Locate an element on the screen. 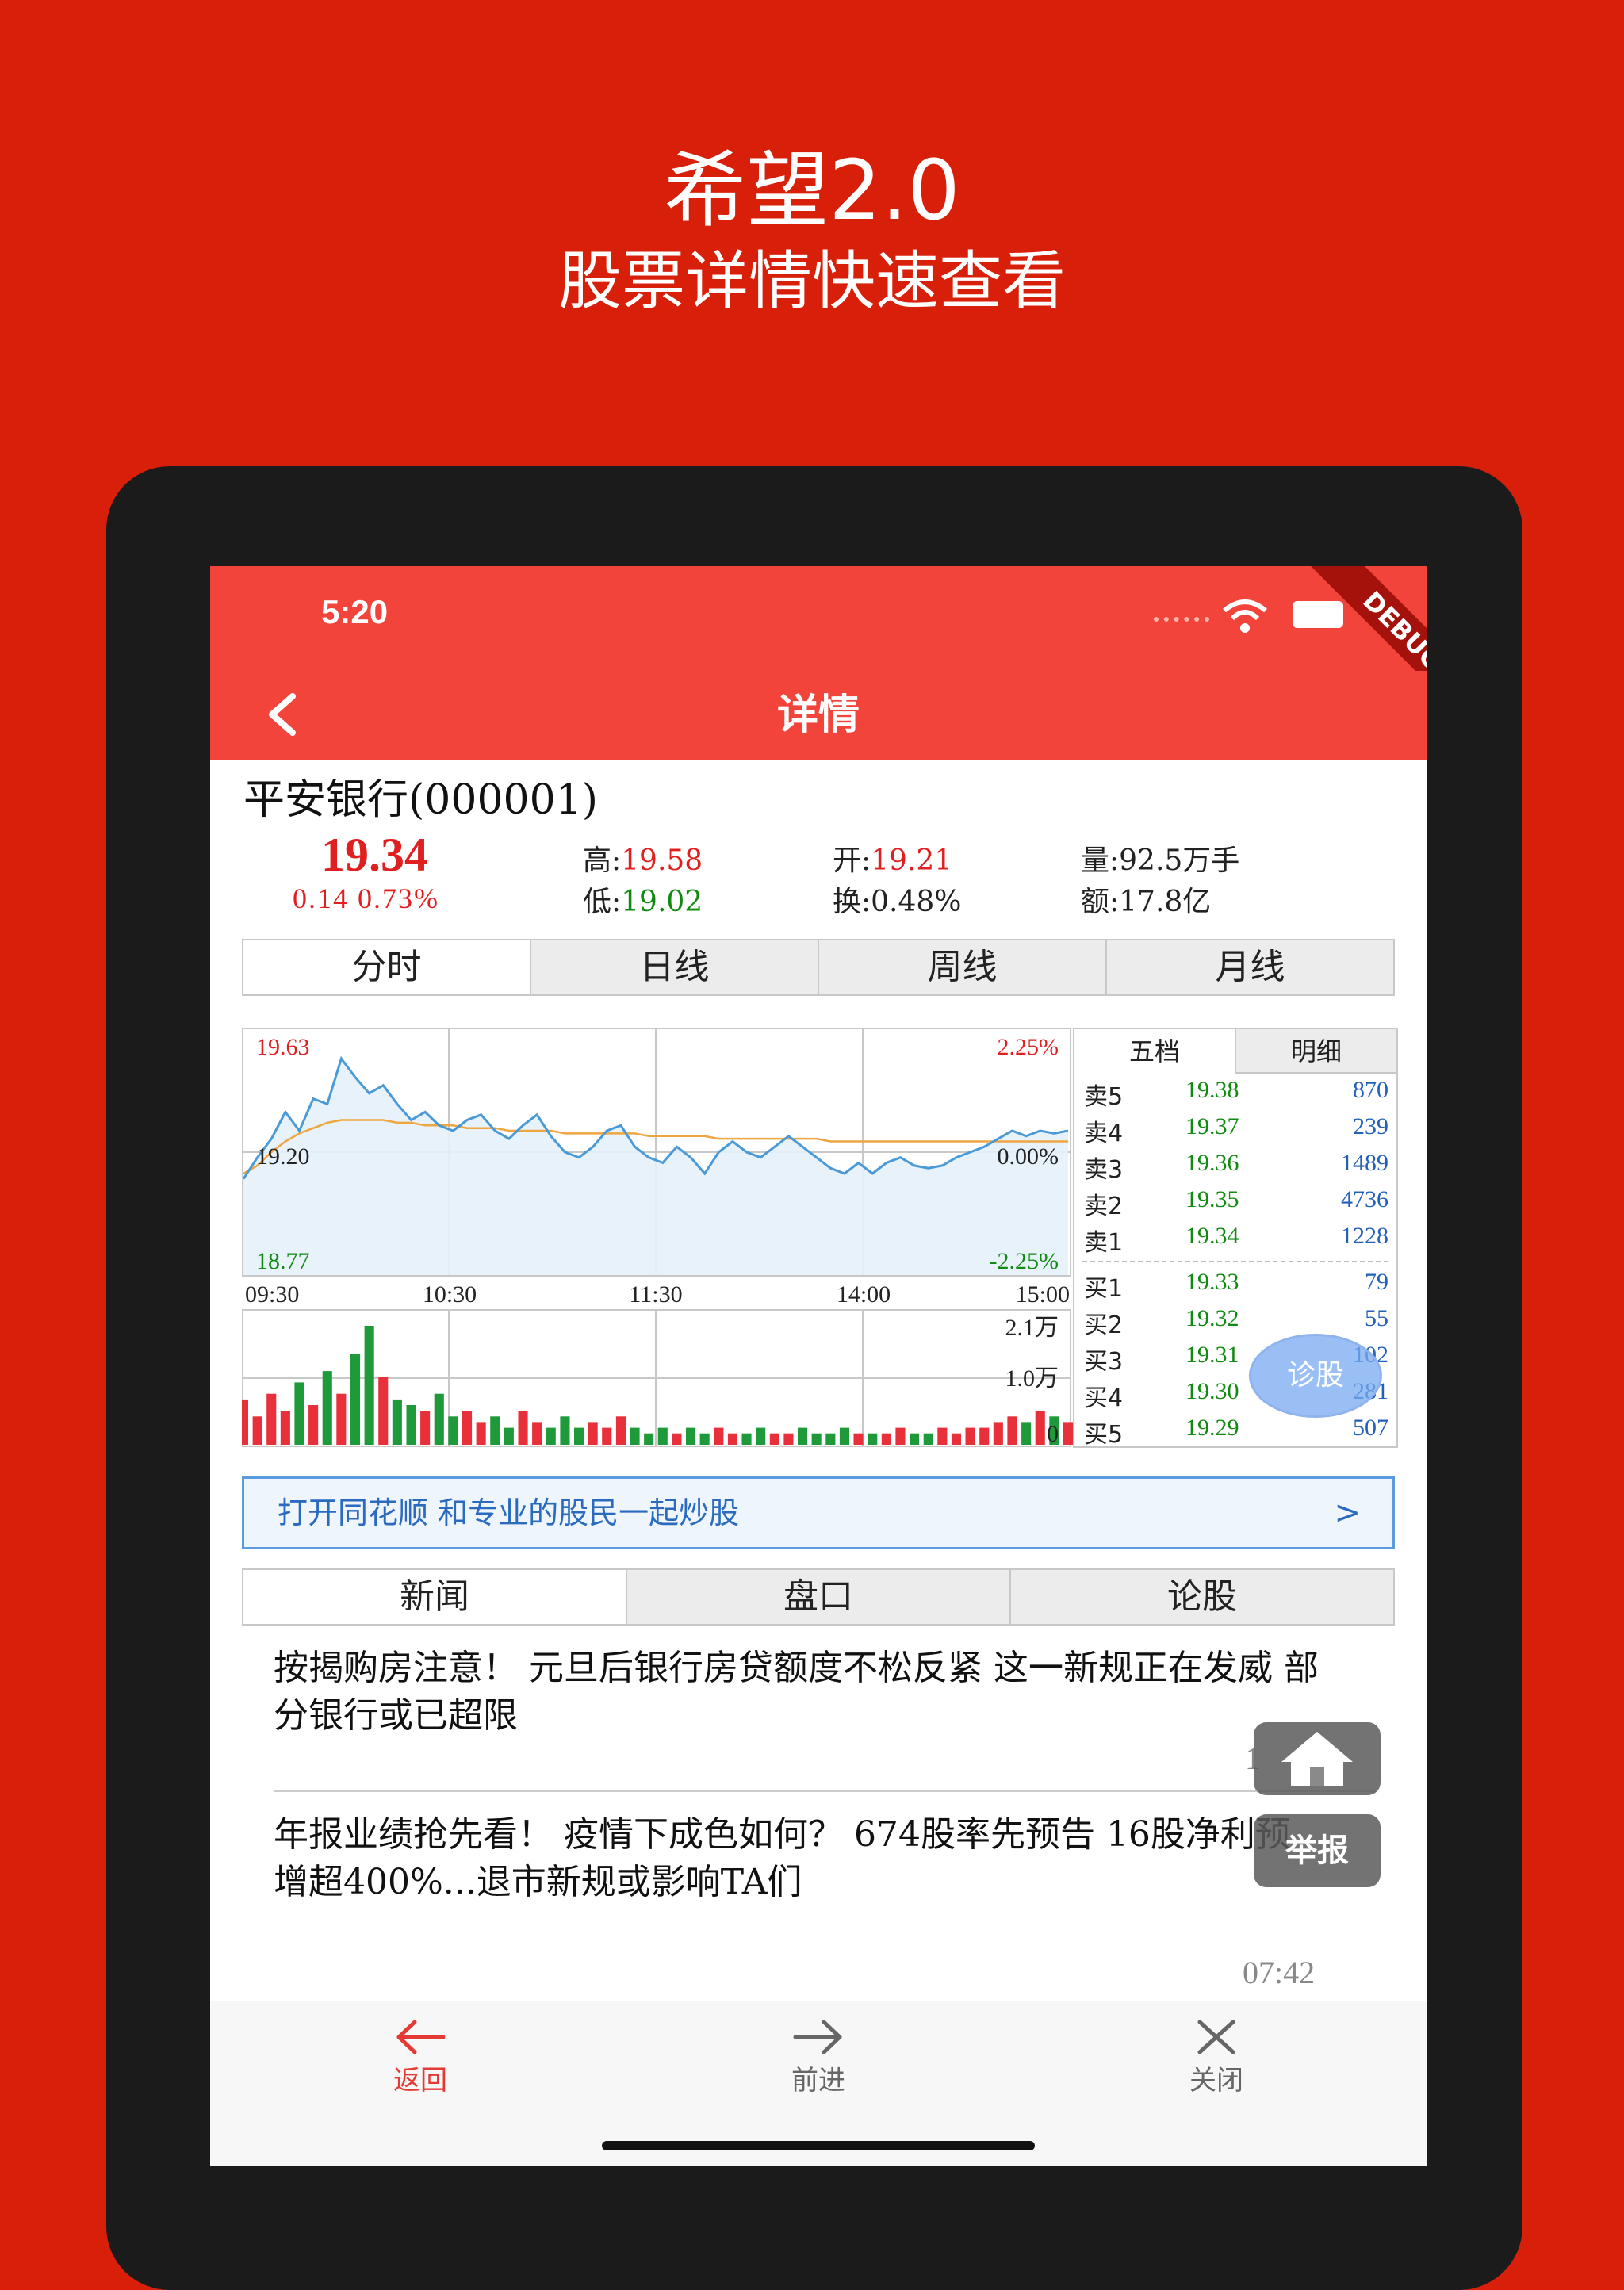  news-item-title: 按揭购房注意！ 元旦后银行房贷额度不松反紧 这一新规正在发威 部分银行或已超限 is located at coordinates (796, 1692).